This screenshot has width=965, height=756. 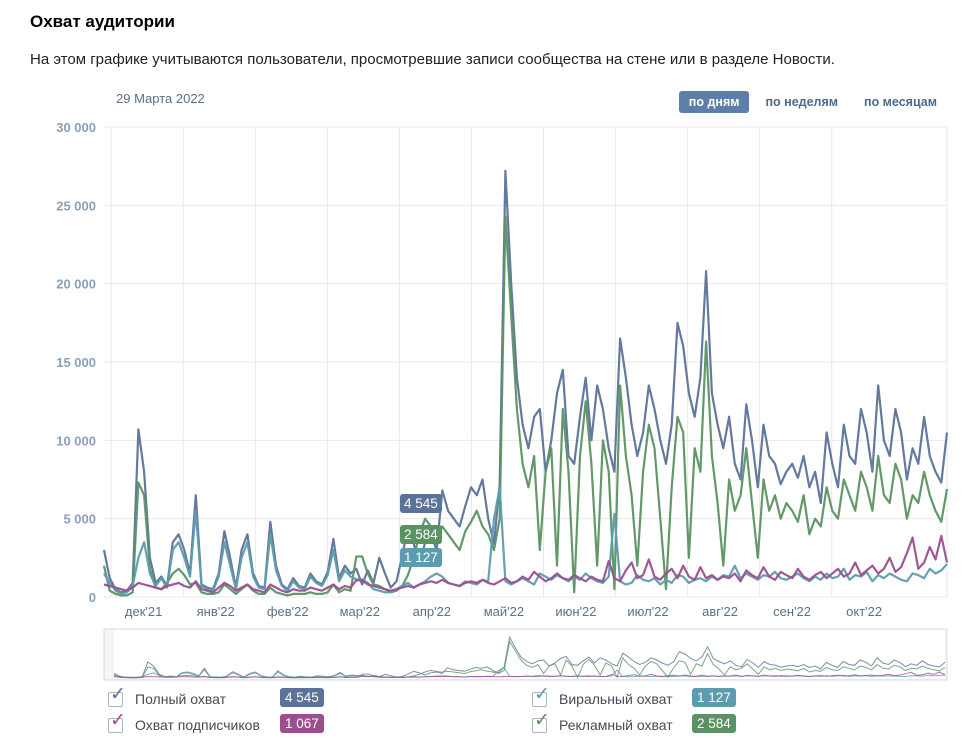 What do you see at coordinates (76, 362) in the screenshot?
I see `y-tick-label: 15 000` at bounding box center [76, 362].